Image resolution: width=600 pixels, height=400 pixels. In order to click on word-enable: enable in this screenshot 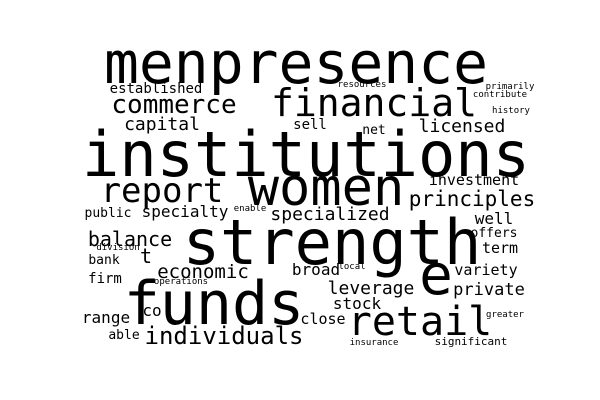, I will do `click(250, 209)`.